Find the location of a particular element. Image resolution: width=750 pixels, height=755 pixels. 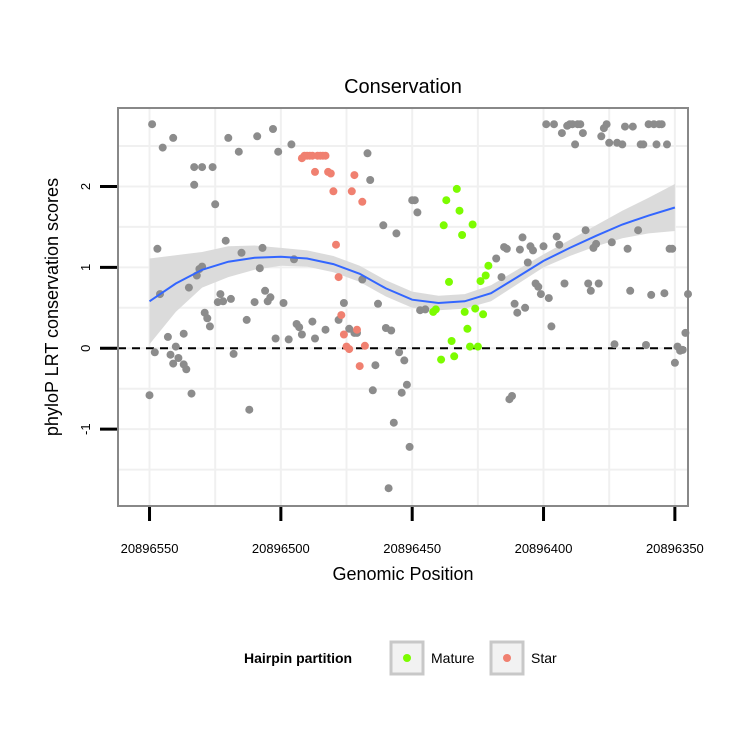

series-star is located at coordinates (333, 261).